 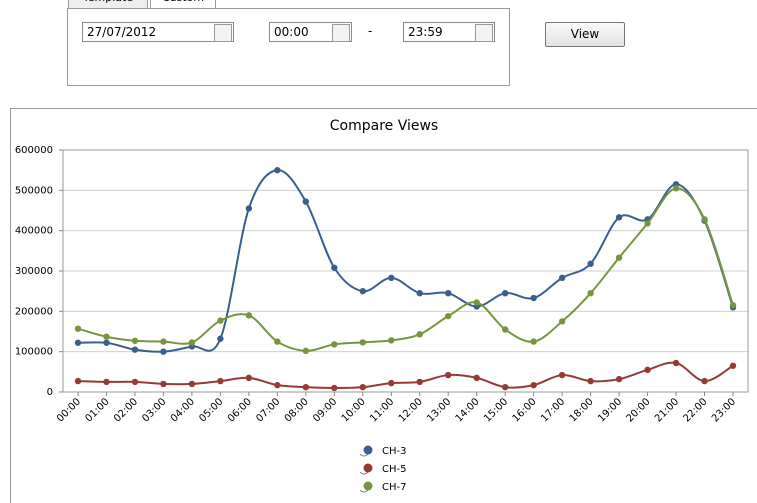 I want to click on group-box, so click(x=288, y=47).